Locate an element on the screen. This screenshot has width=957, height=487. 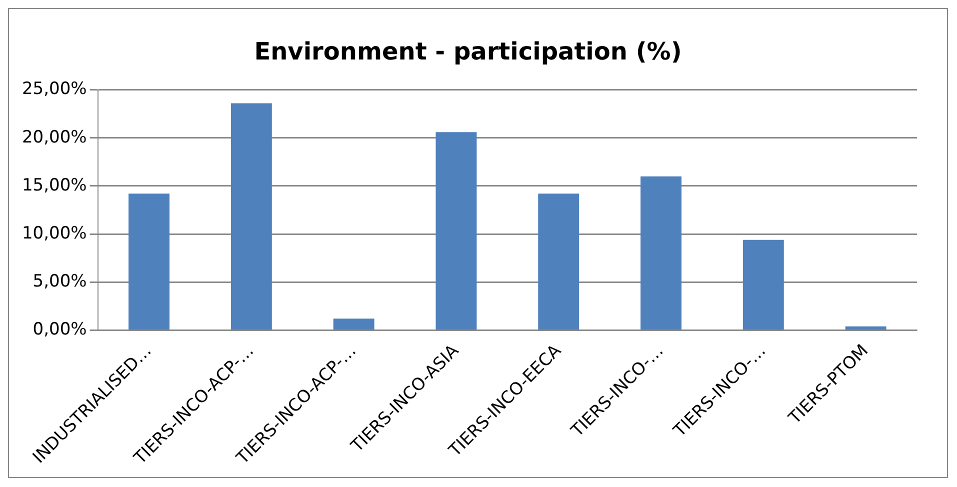
y-tick-label: 25,00% is located at coordinates (54, 89).